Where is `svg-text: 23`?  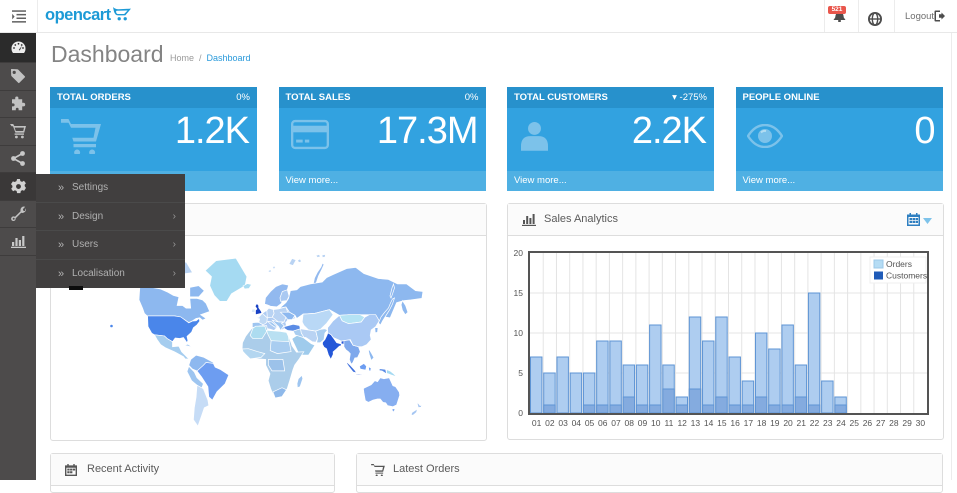
svg-text: 23 is located at coordinates (828, 423).